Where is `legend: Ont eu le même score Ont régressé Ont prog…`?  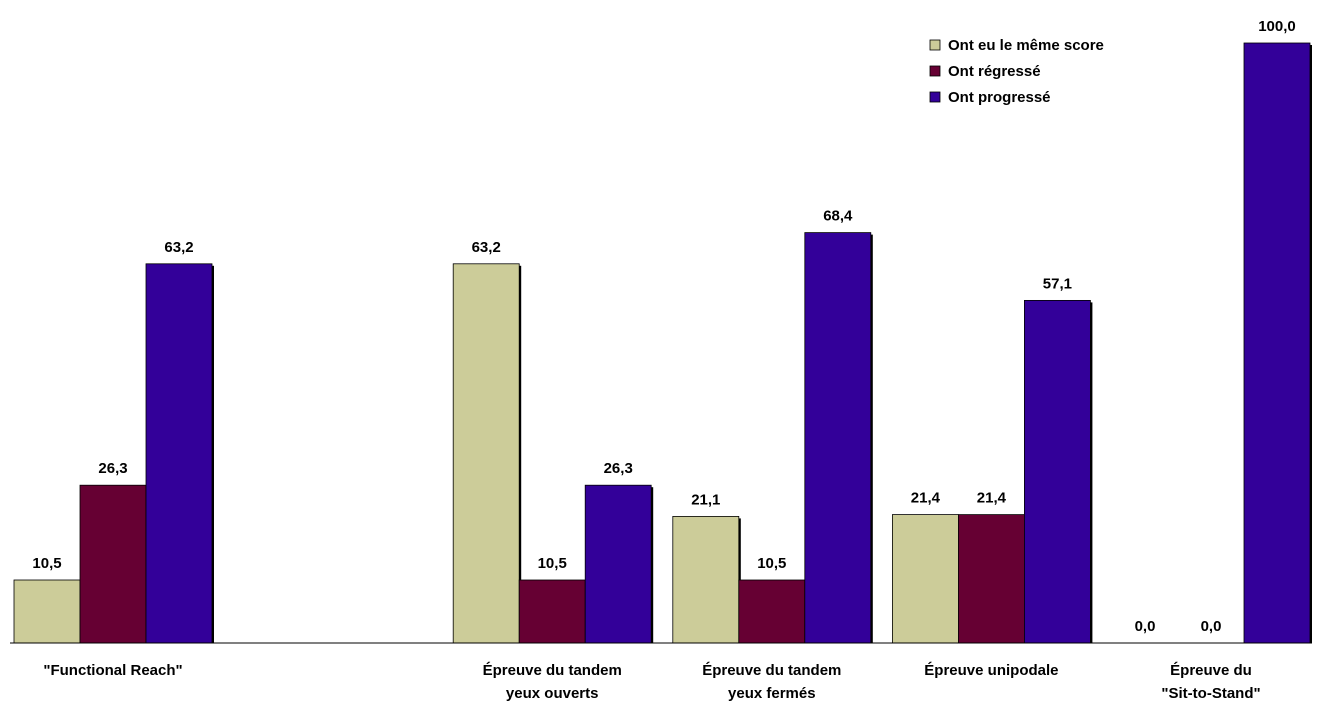 legend: Ont eu le même score Ont régressé Ont prog… is located at coordinates (1016, 71).